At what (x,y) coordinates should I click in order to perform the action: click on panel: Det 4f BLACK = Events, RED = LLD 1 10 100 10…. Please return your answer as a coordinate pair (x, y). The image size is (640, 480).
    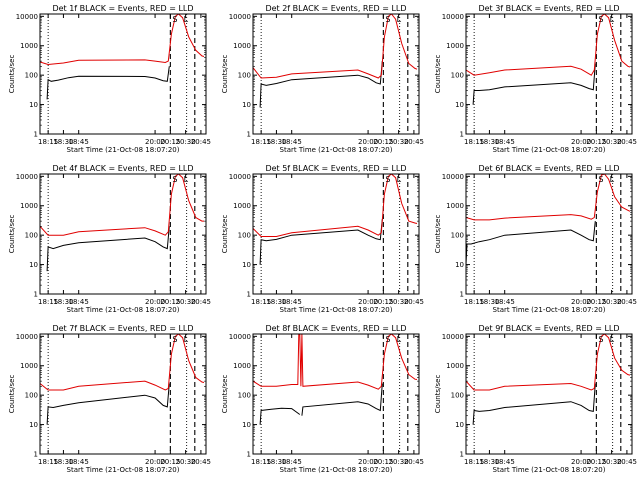
    Looking at the image, I should click on (109, 239).